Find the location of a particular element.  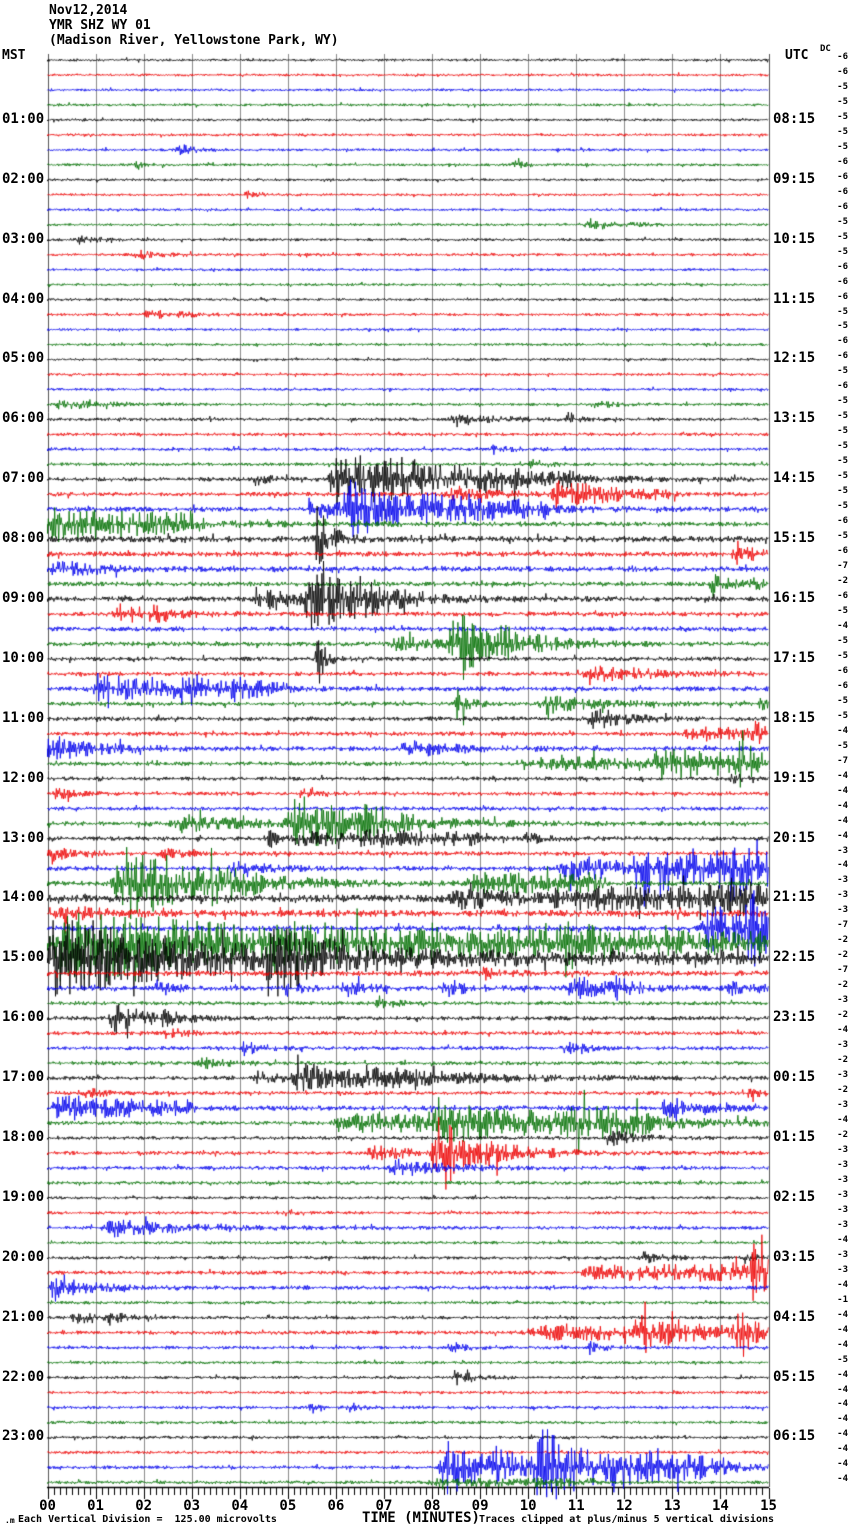

utc-hour-label: 15:15 is located at coordinates (794, 538).